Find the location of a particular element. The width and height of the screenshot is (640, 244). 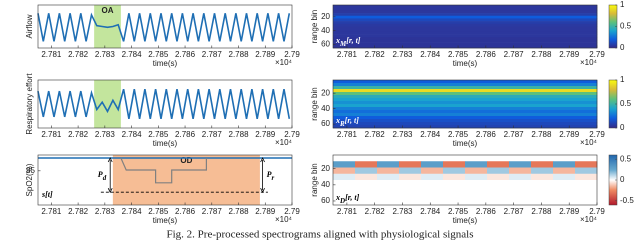

math-label: xM[r, t] is located at coordinates (348, 42).